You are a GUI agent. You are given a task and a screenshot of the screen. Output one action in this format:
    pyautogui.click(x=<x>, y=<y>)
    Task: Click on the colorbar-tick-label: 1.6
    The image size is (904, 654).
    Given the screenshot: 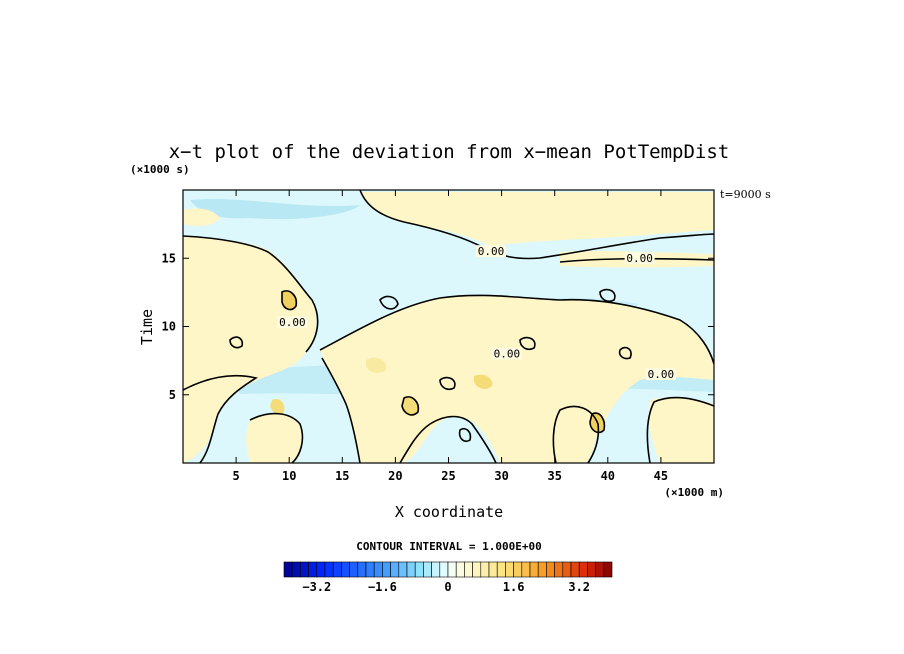 What is the action you would take?
    pyautogui.click(x=514, y=587)
    